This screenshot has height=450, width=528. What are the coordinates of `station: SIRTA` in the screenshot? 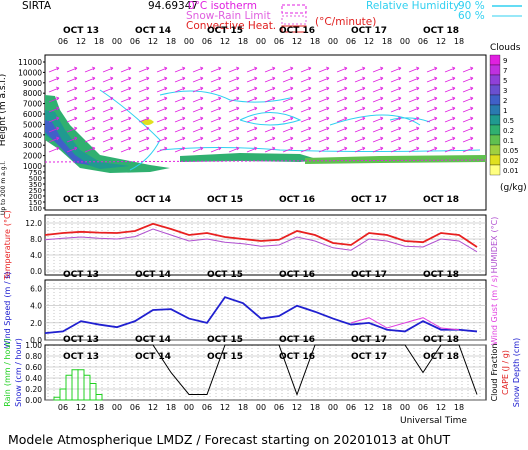 It's located at (37, 6).